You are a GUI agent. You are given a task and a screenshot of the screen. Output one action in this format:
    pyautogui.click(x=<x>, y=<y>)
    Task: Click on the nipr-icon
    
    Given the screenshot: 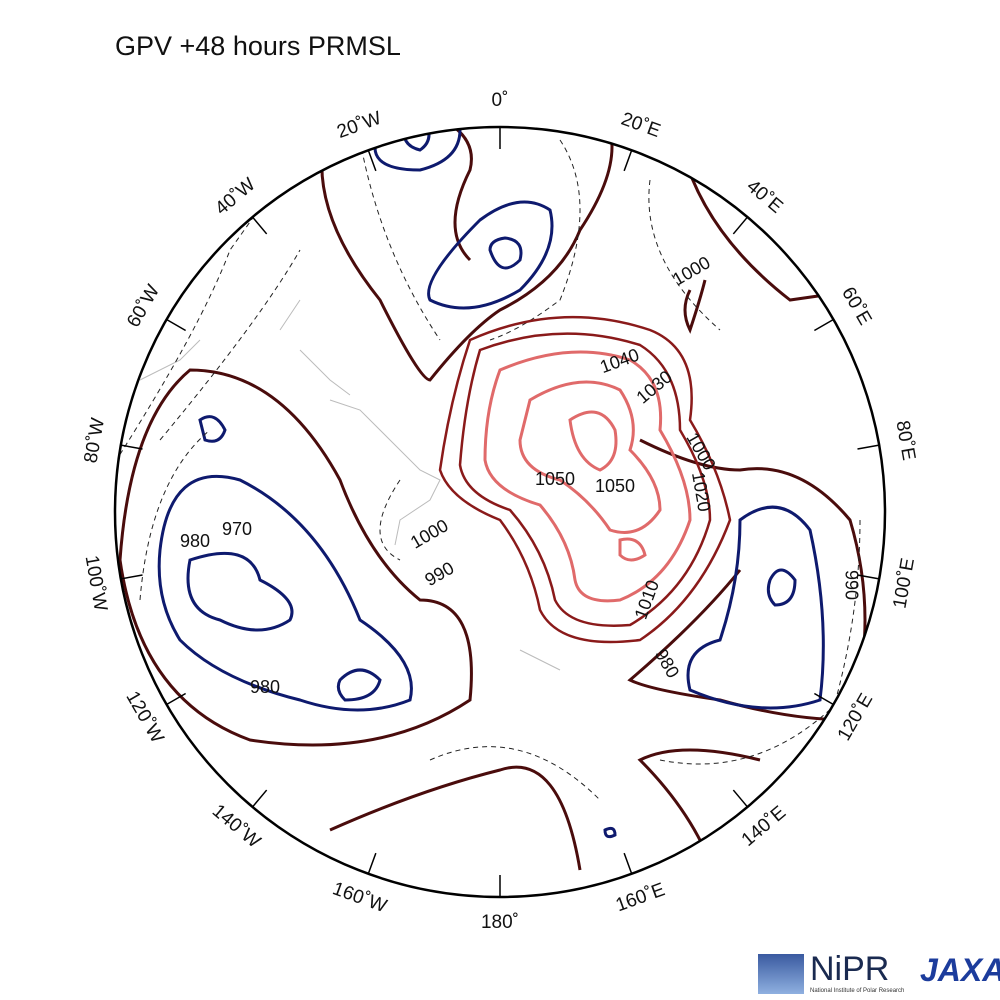 What is the action you would take?
    pyautogui.click(x=781, y=974)
    